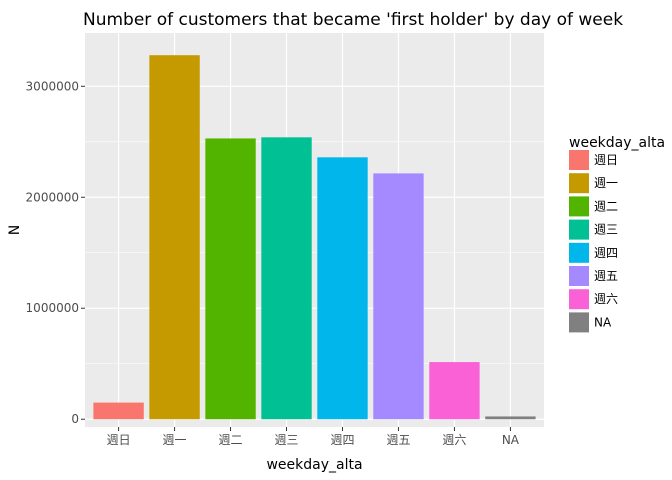 The width and height of the screenshot is (672, 480). I want to click on x-axis-ticks: 週日 週一 週二 週三 週四 週五 週六 NA, so click(313, 437).